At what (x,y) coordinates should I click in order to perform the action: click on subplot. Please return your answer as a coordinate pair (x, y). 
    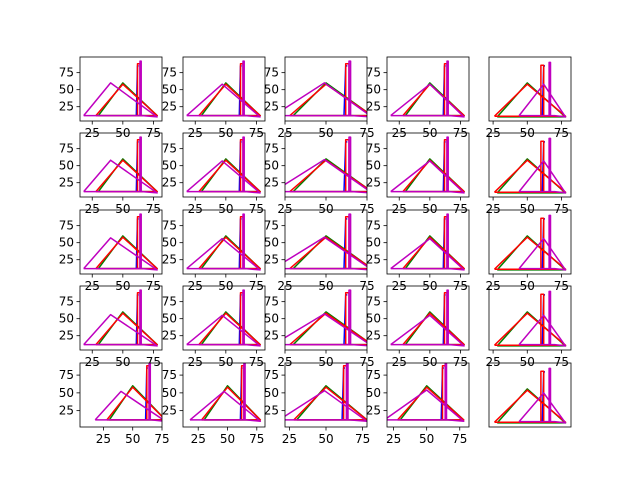
    Looking at the image, I should click on (530, 395).